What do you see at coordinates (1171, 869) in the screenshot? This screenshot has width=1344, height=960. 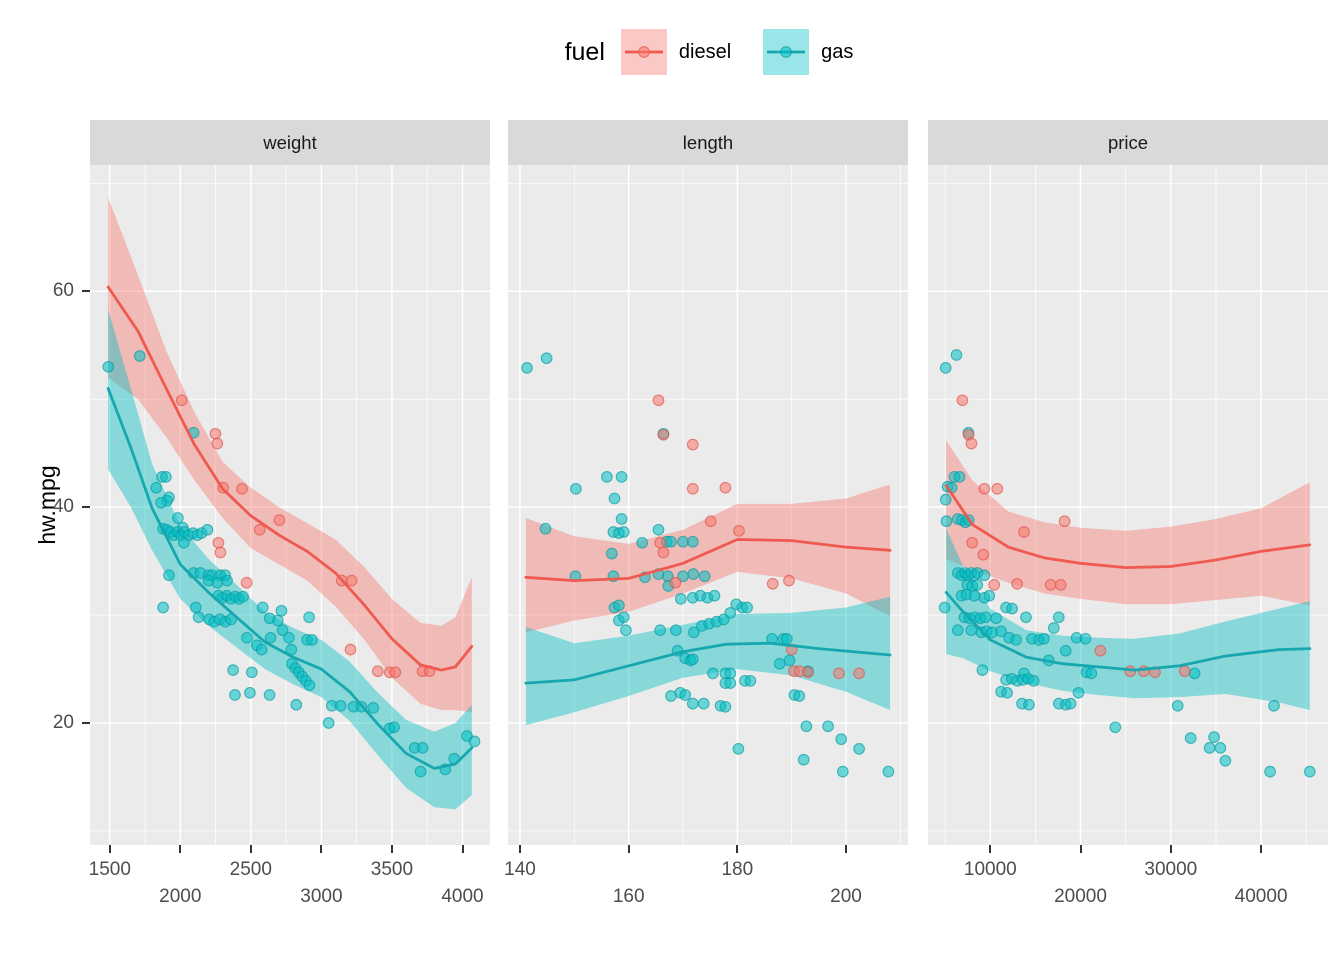 I see `x-tick-label: 30000` at bounding box center [1171, 869].